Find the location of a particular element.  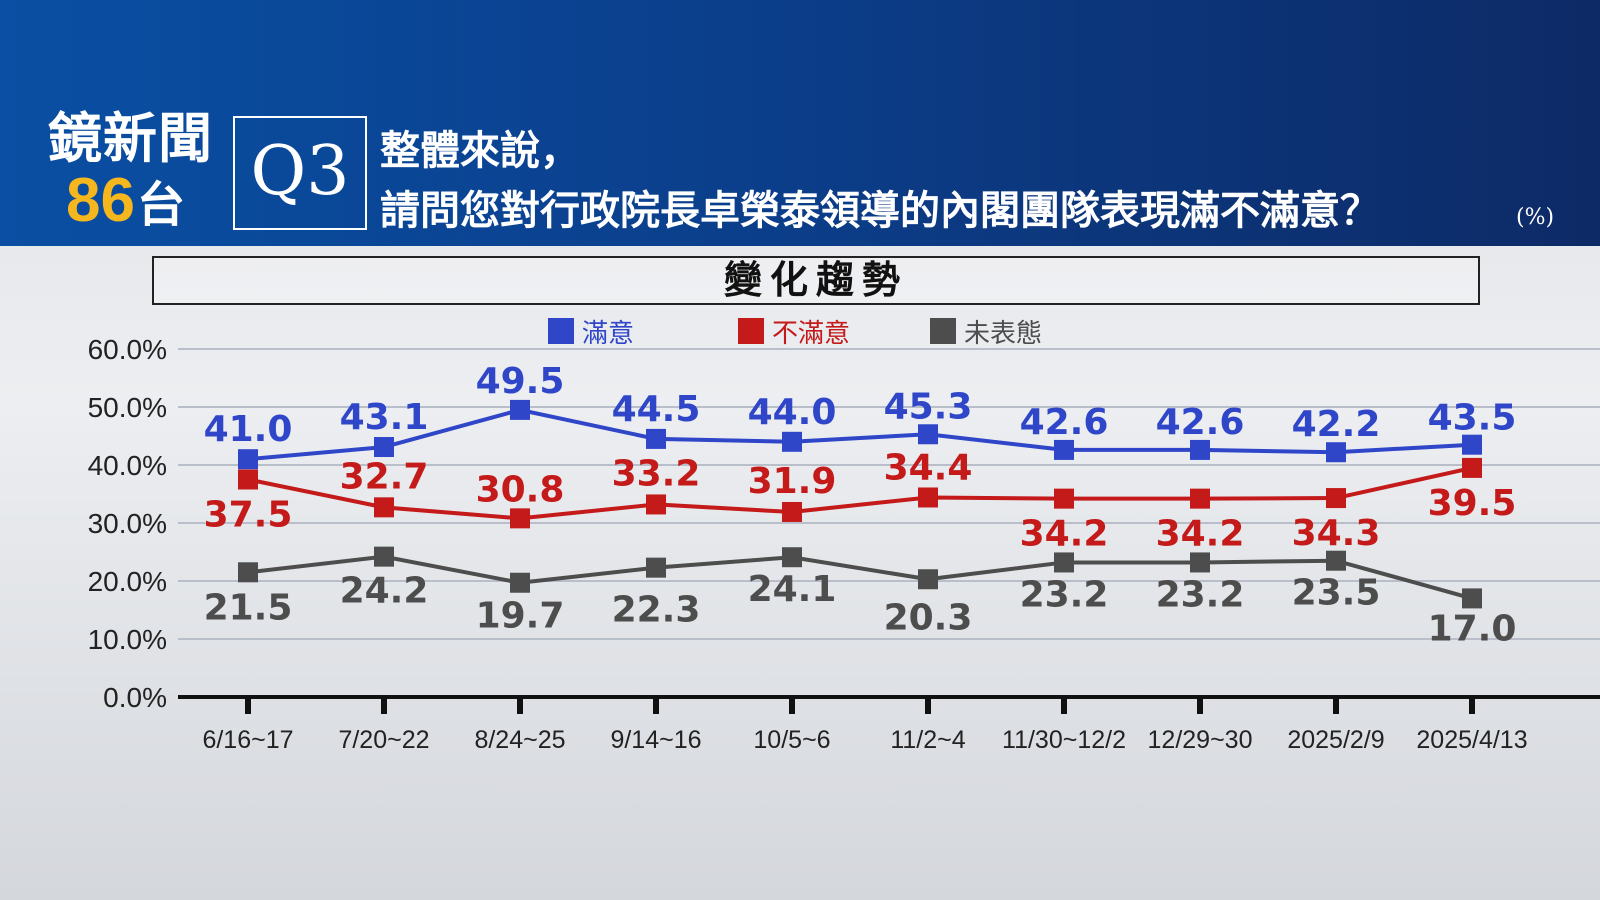

series-line-no-opinion is located at coordinates (860, 577).